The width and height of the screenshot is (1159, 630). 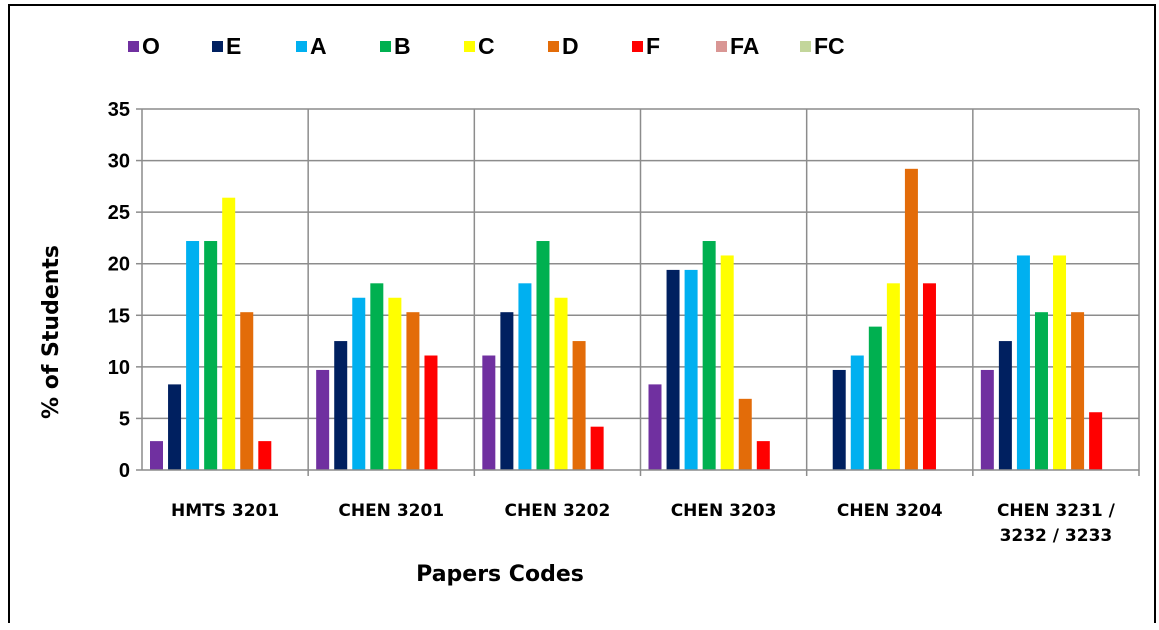 What do you see at coordinates (500, 574) in the screenshot?
I see `x-axis-title: Papers Codes` at bounding box center [500, 574].